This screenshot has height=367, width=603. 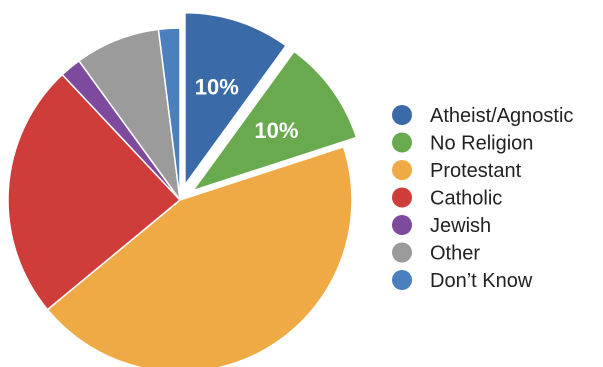 I want to click on pie-slice-atheist-agnostic, so click(x=236, y=100).